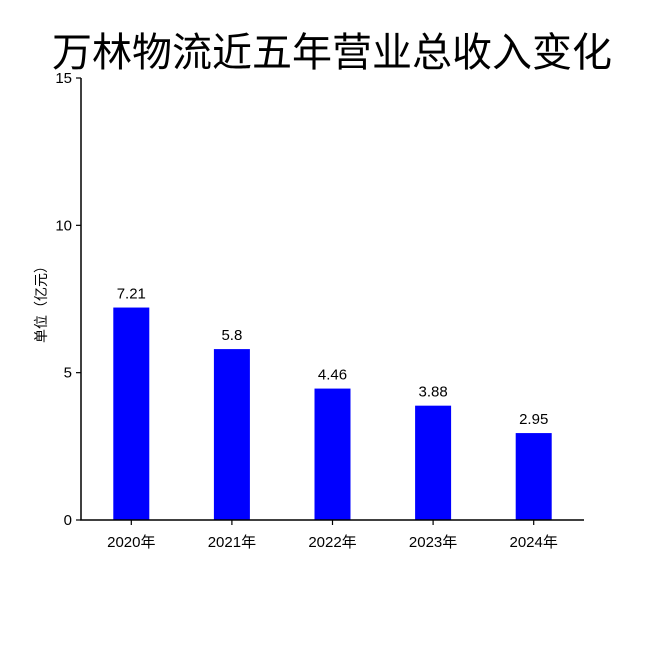 The image size is (650, 650). I want to click on y-axis-title: 单位（亿元）, so click(42, 301).